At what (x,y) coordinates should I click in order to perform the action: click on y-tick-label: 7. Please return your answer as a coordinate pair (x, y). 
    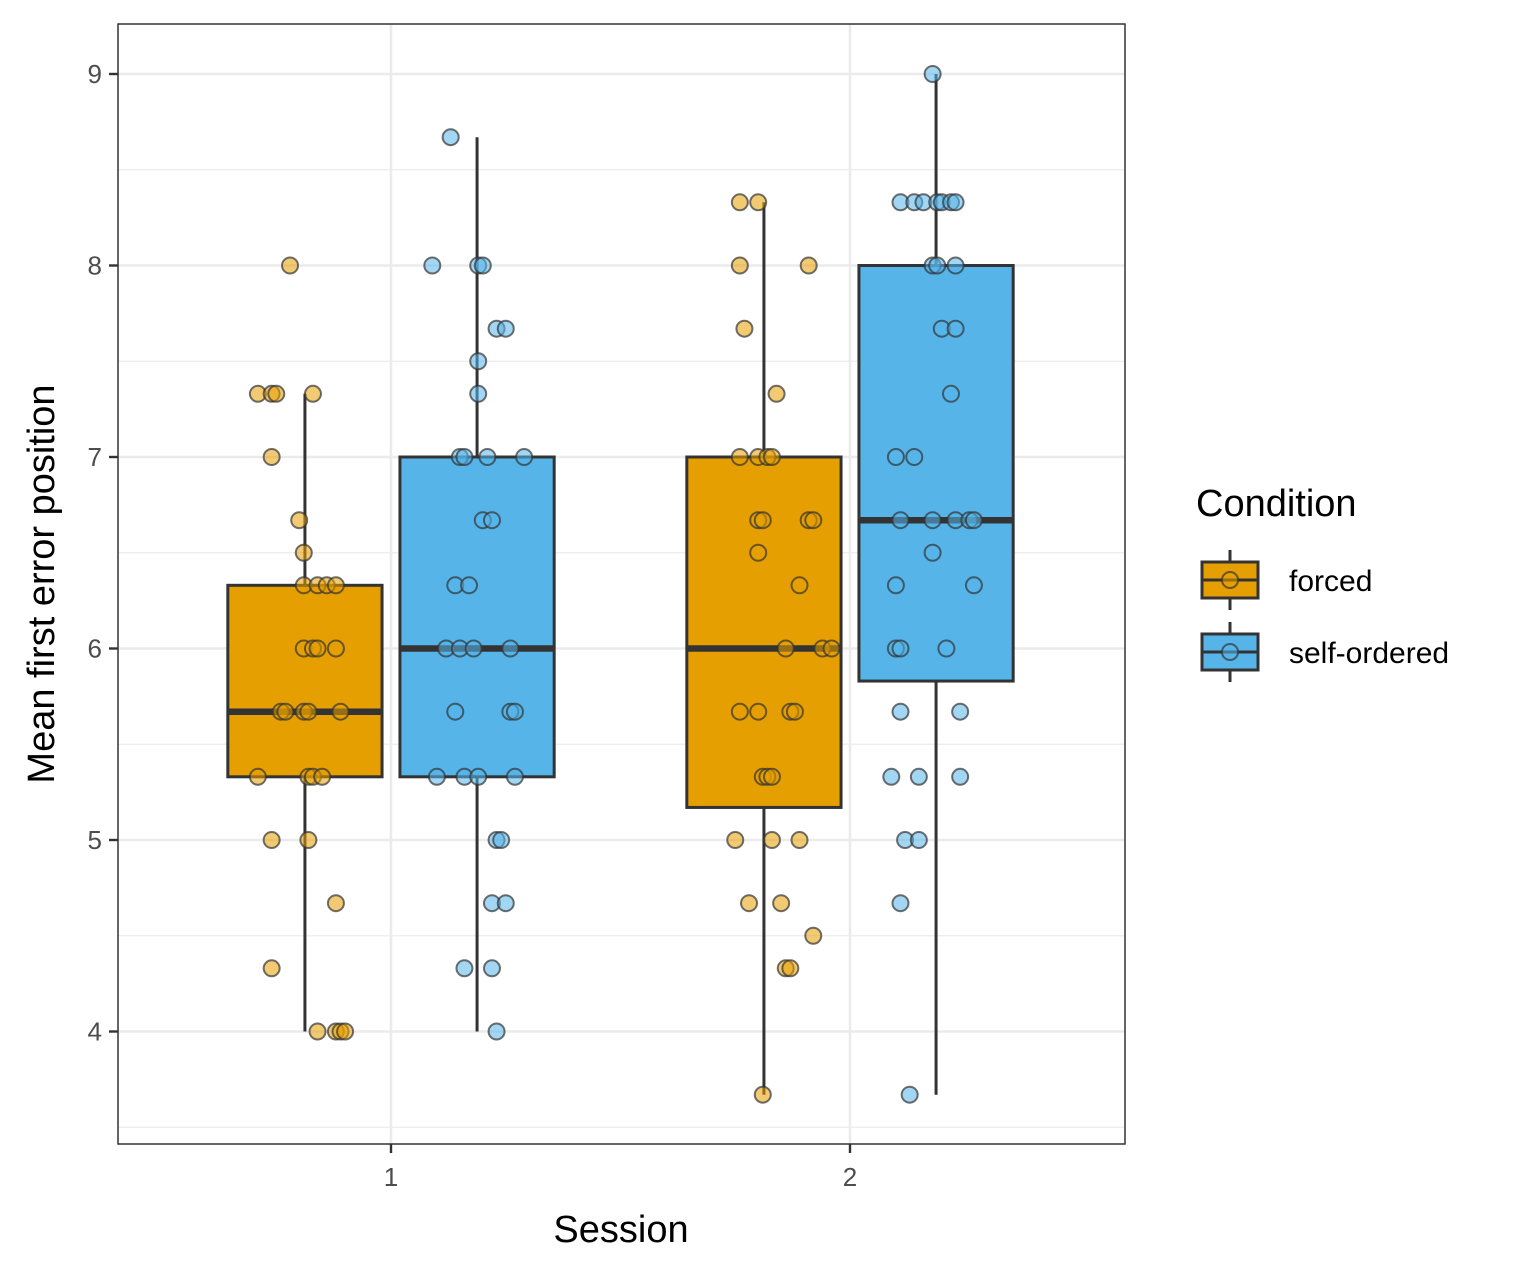
    Looking at the image, I should click on (95, 457).